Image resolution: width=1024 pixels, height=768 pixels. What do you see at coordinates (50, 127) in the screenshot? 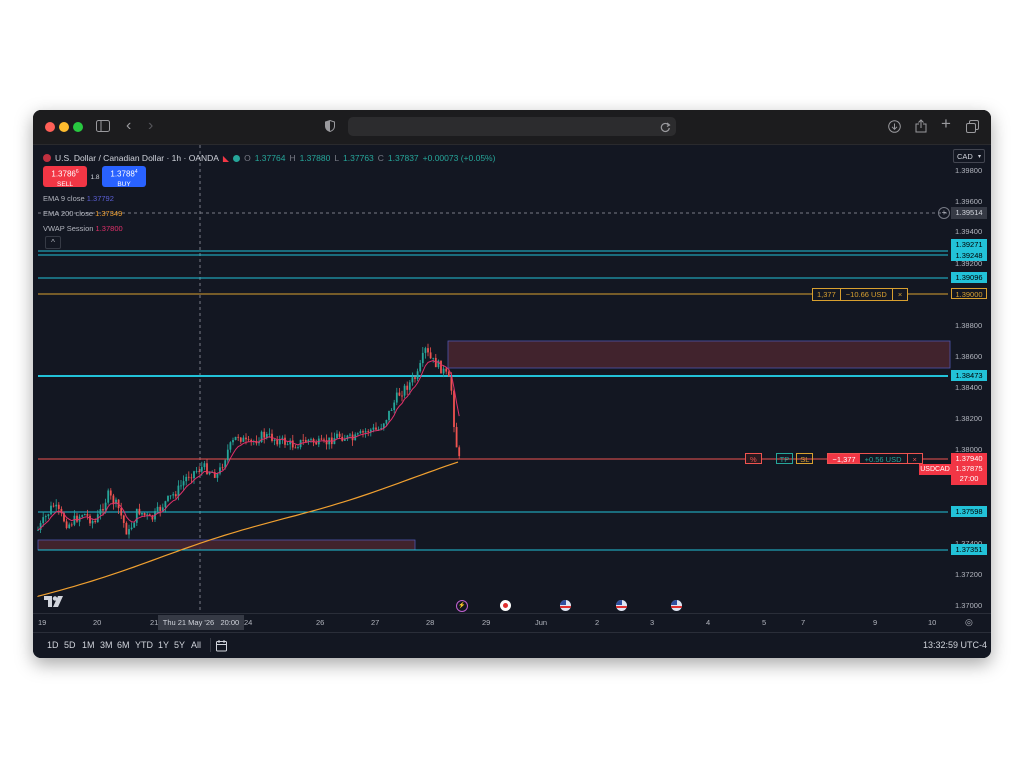
I see `close-window-button` at bounding box center [50, 127].